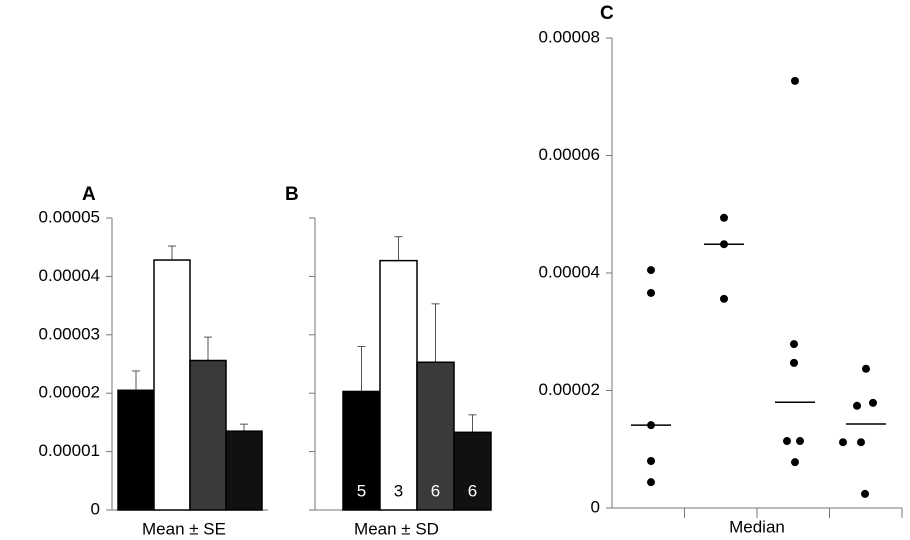 The image size is (910, 540). What do you see at coordinates (292, 194) in the screenshot?
I see `panel-label: B` at bounding box center [292, 194].